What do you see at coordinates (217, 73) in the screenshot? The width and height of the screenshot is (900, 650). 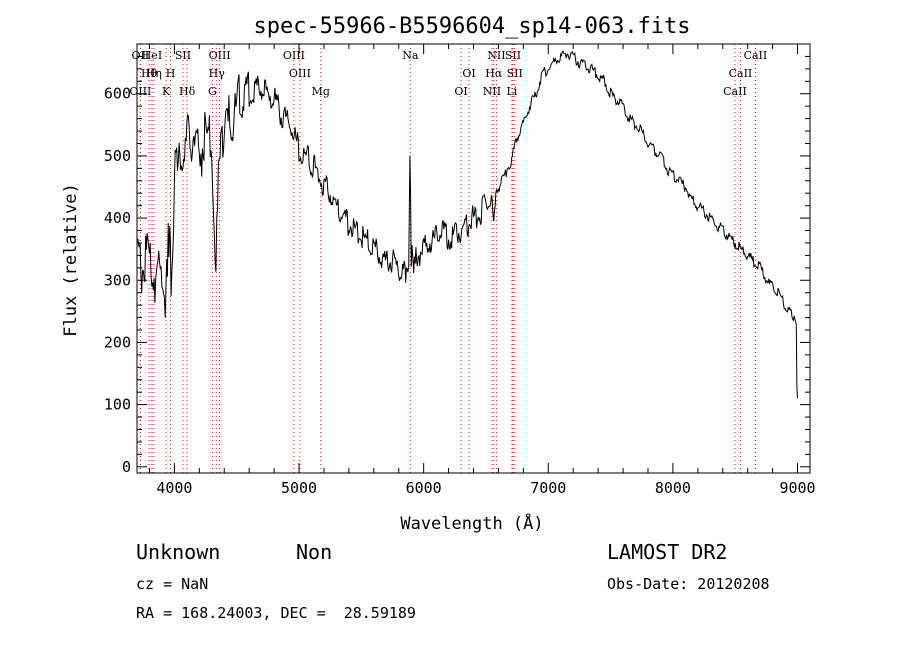 I see `spectral-line-label: Hγ` at bounding box center [217, 73].